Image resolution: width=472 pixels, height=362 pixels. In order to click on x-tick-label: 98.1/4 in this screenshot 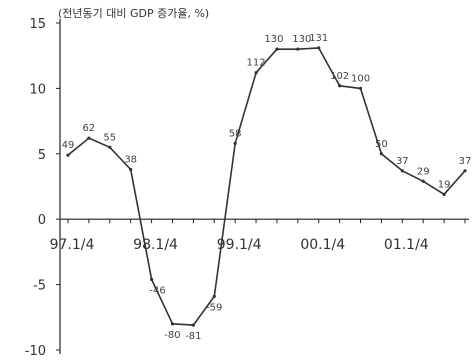, I will do `click(155, 245)`.